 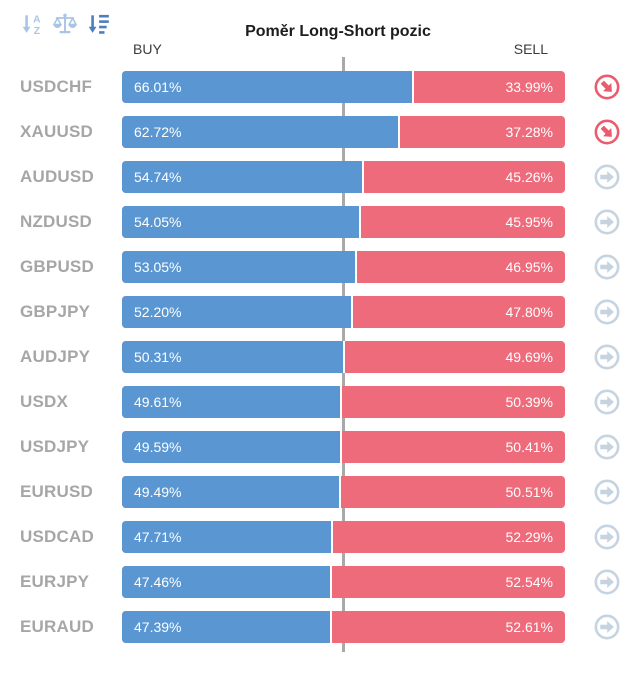 I want to click on buy-segment: 50.31%, so click(x=233, y=356).